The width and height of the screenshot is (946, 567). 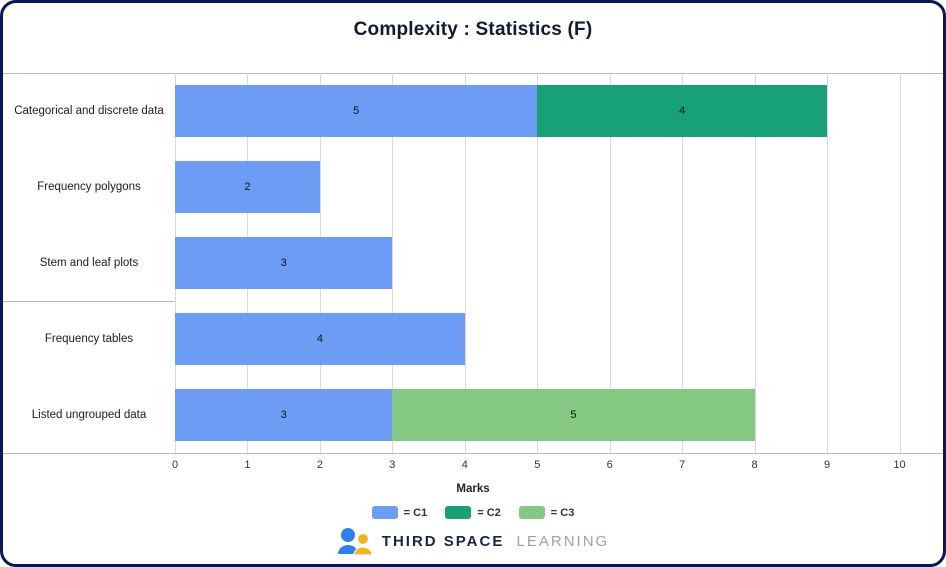 I want to click on bar-segment-c2: 4, so click(x=682, y=111).